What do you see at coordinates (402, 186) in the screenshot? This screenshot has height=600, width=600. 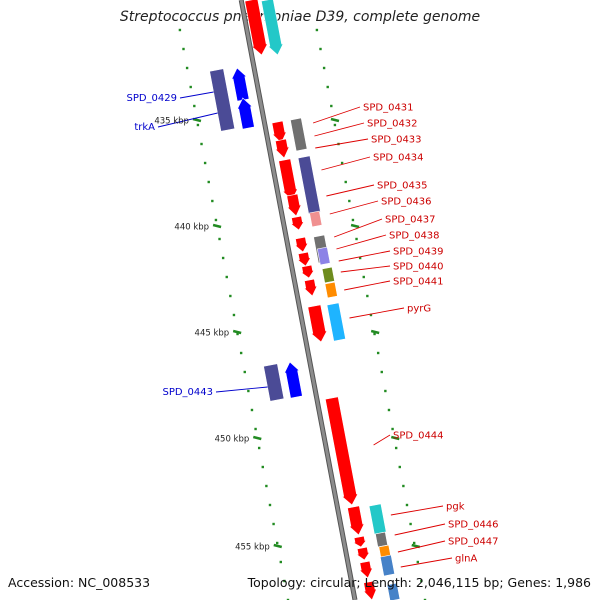 I see `gene-label-right: SPD_0435` at bounding box center [402, 186].